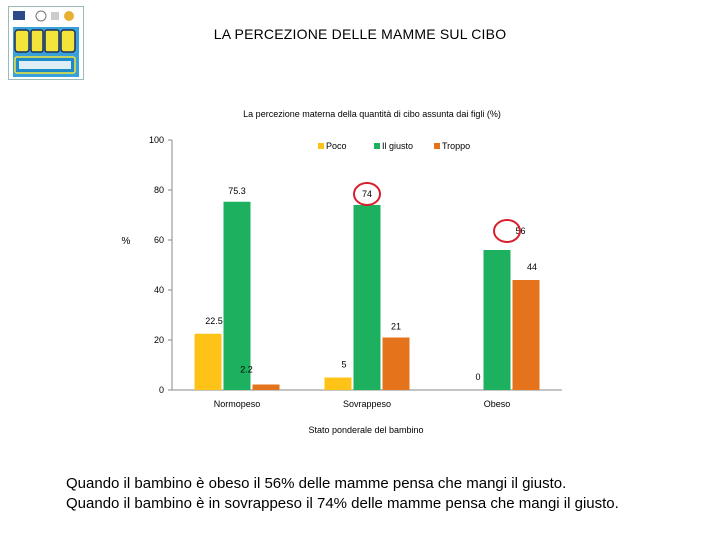  Describe the element at coordinates (159, 290) in the screenshot. I see `y-tick-label: 40` at that location.